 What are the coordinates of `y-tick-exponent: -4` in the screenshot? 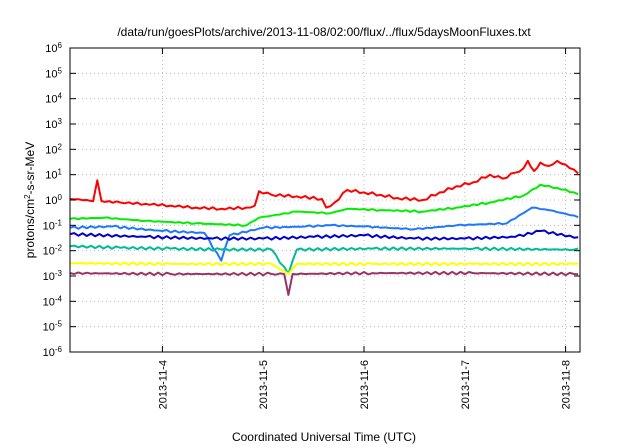 It's located at (59, 298).